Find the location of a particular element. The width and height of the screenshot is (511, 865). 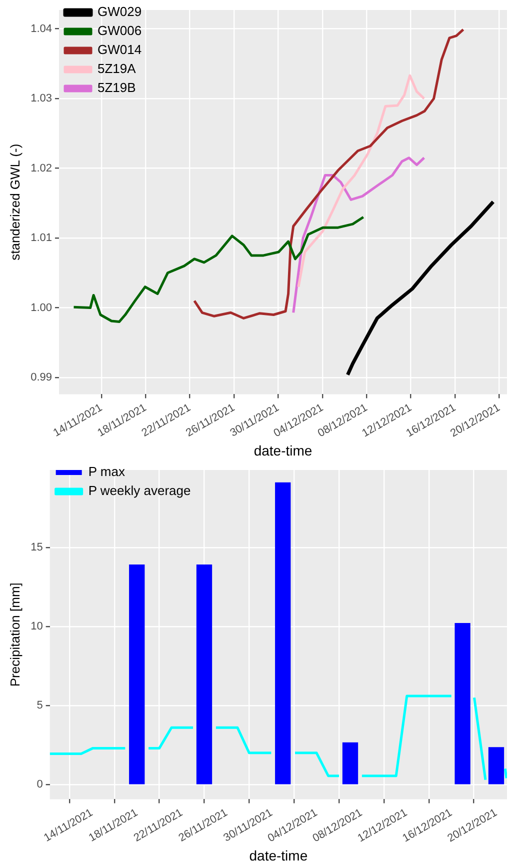

y-tick-label: 1.03 is located at coordinates (41, 98).